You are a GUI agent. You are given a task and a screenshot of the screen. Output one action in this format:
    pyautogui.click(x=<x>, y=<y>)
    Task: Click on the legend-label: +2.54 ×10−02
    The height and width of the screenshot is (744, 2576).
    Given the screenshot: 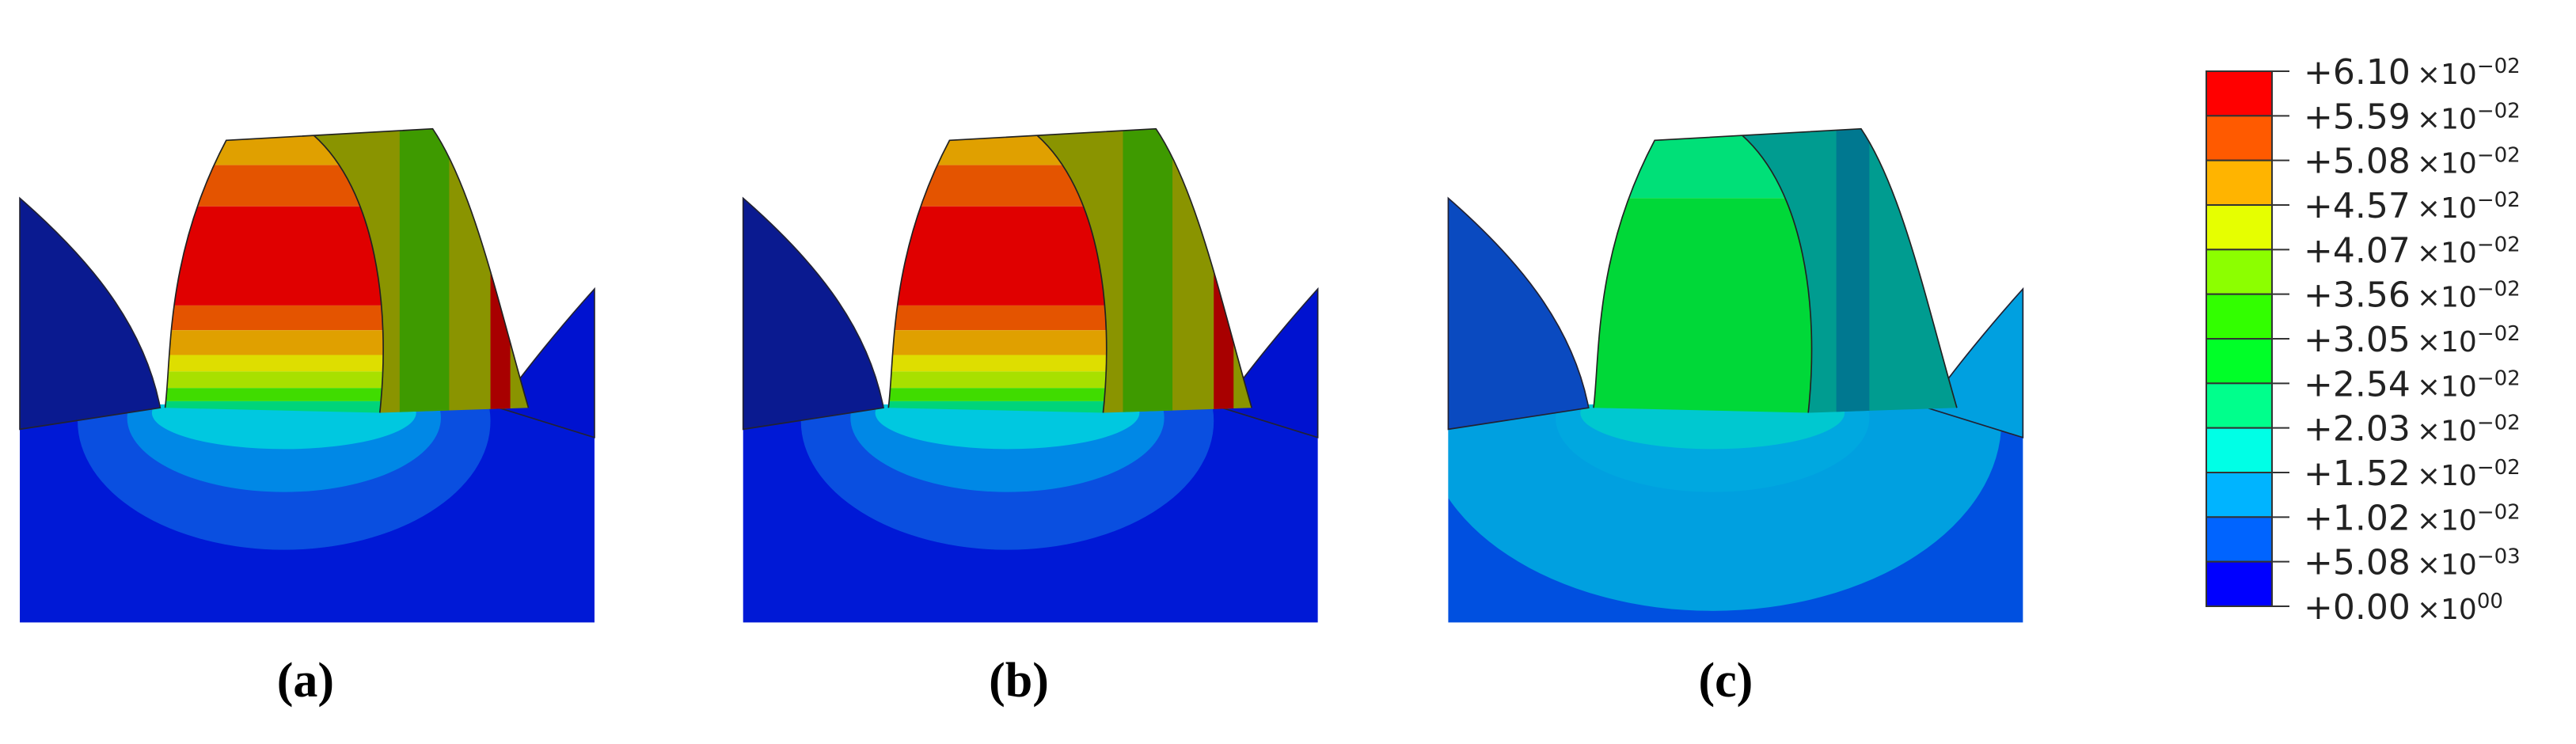 What is the action you would take?
    pyautogui.click(x=2413, y=384)
    